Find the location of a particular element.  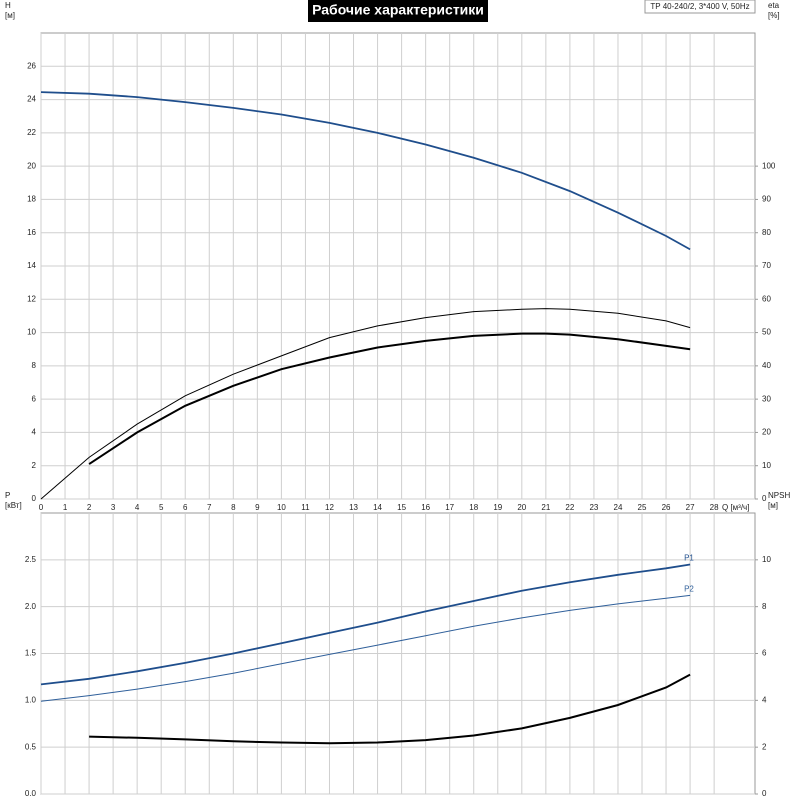

x-tick-label: 10 is located at coordinates (281, 507).